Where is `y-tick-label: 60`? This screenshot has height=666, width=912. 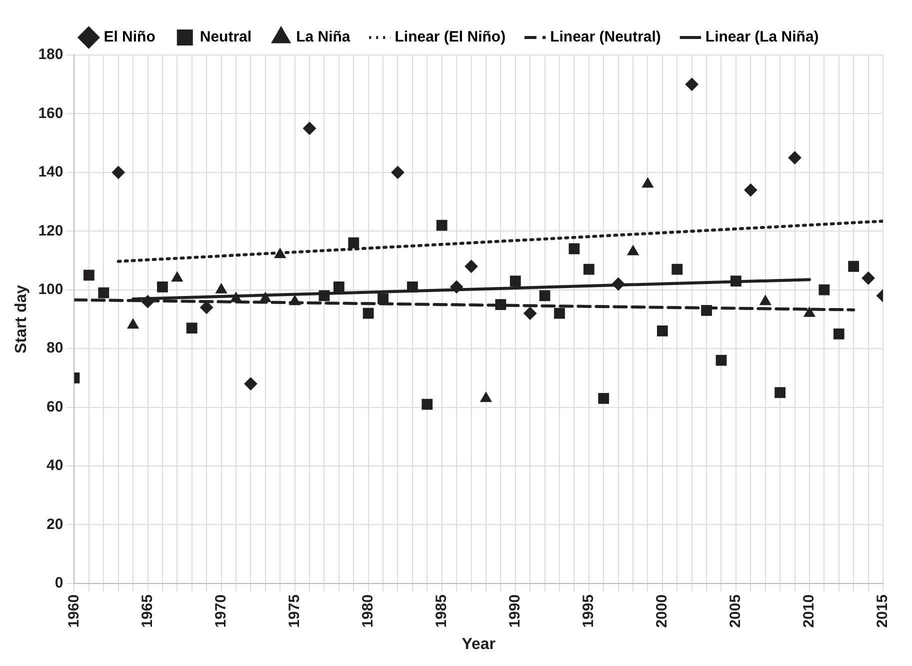 y-tick-label: 60 is located at coordinates (55, 407).